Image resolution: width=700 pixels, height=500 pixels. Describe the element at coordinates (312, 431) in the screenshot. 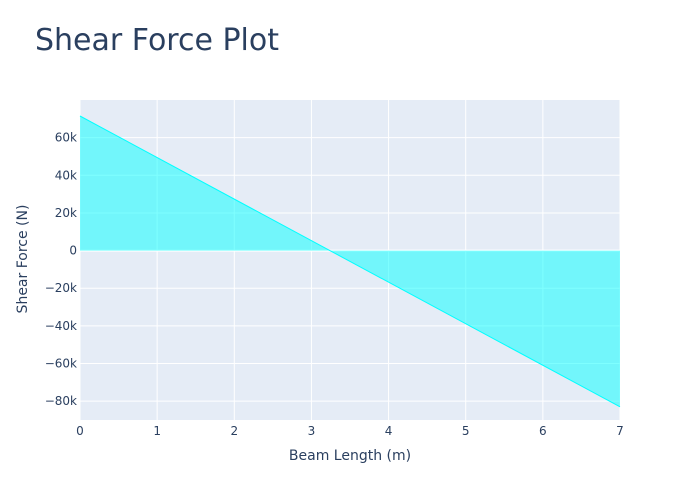

I see `x-tick-label: 3` at that location.